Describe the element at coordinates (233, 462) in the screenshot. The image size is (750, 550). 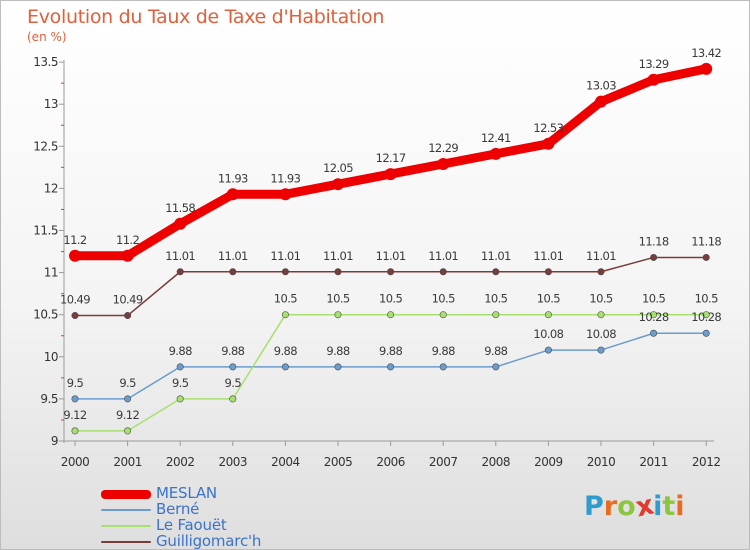
I see `x-tick-label: 2003` at that location.